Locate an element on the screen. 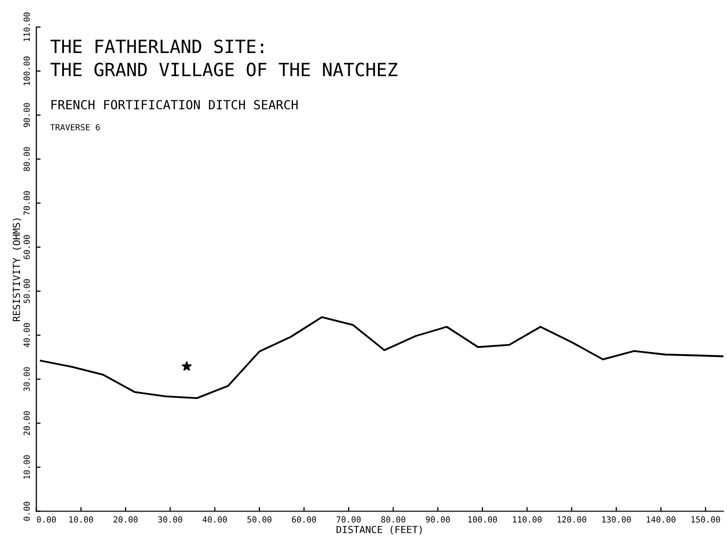 The height and width of the screenshot is (541, 727). x-tick-label: 100.00 is located at coordinates (482, 519).